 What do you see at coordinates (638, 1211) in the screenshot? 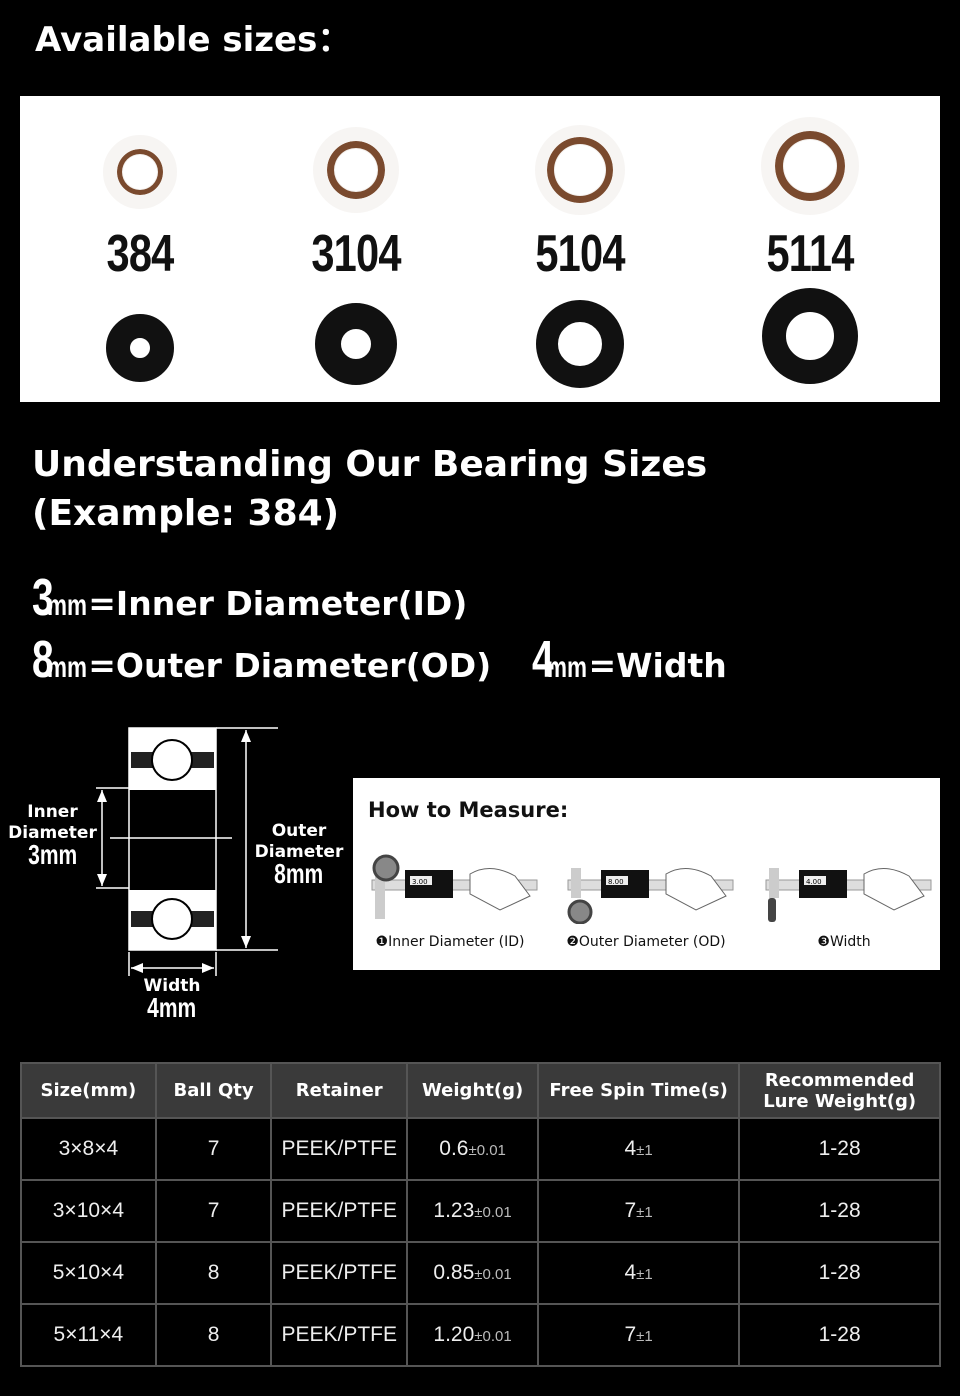
I see `cell-spin-time: 7±1` at bounding box center [638, 1211].